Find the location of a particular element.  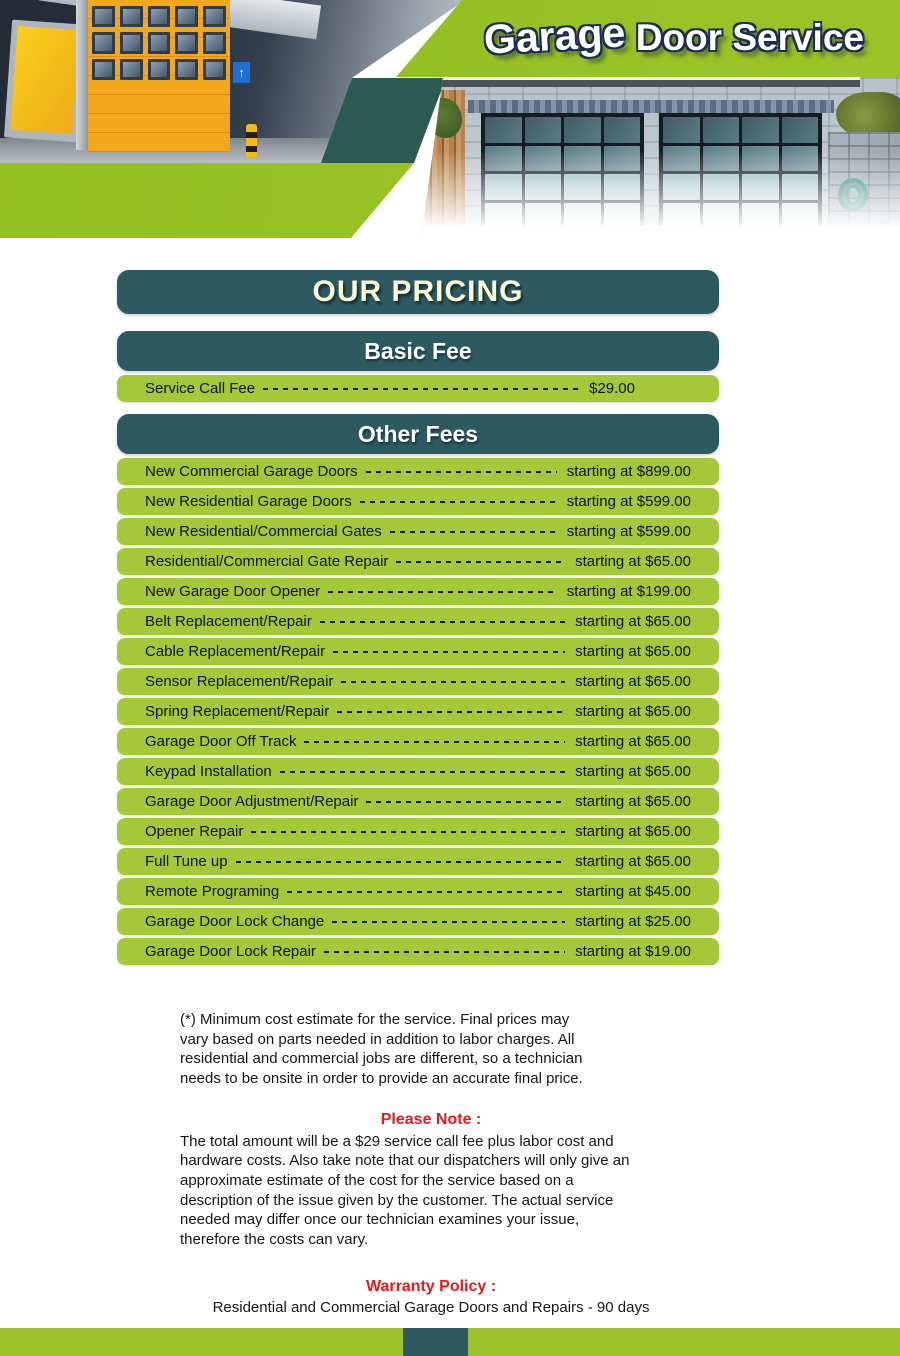

page-title: Garage Door Service is located at coordinates (673, 35).